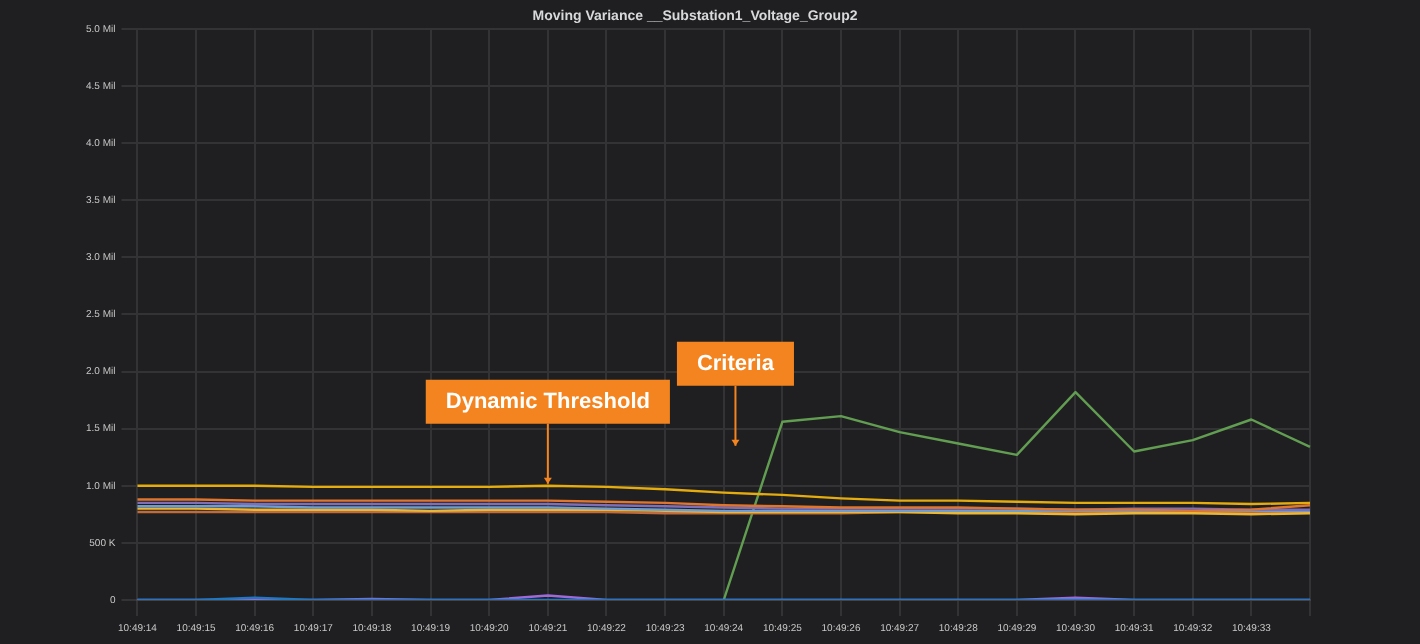 Image resolution: width=1420 pixels, height=644 pixels. What do you see at coordinates (547, 401) in the screenshot?
I see `annotation: Dynamic Threshold` at bounding box center [547, 401].